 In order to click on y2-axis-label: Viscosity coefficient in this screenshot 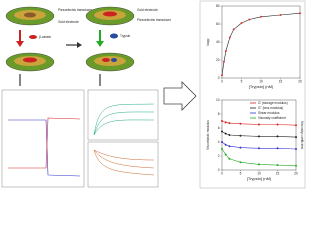, I will do `click(302, 135)`.